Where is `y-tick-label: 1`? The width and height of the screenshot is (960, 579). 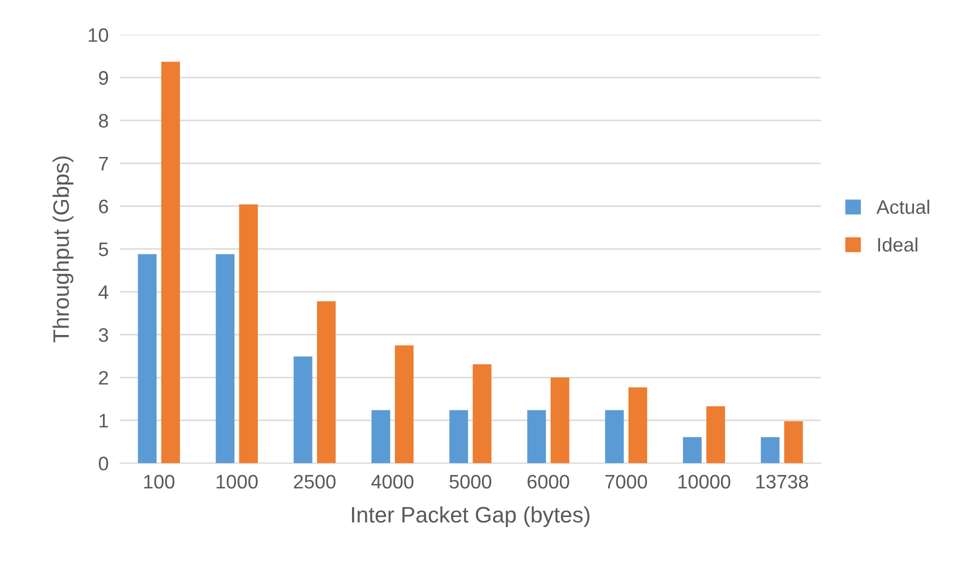 y-tick-label: 1 is located at coordinates (104, 421).